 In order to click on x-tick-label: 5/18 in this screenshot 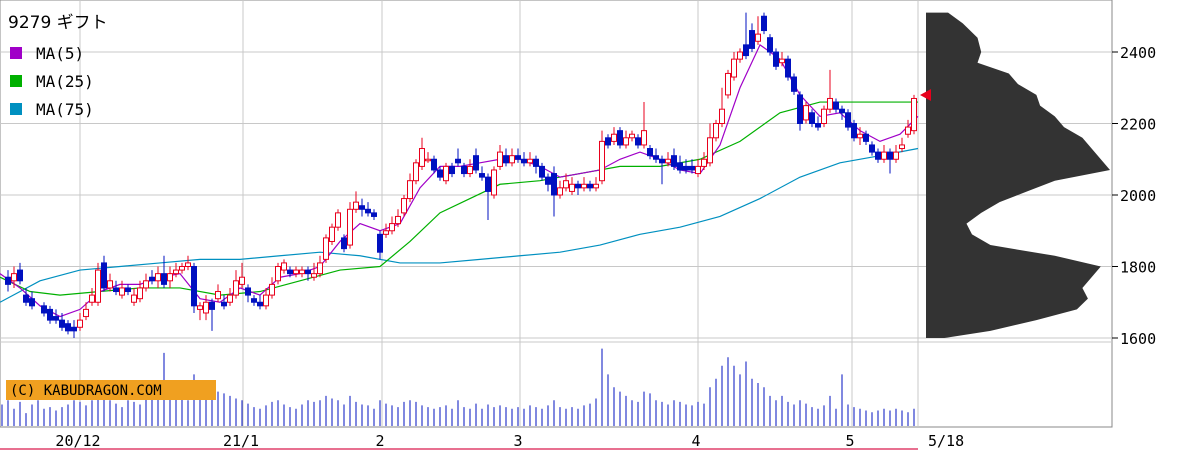, I will do `click(946, 441)`.